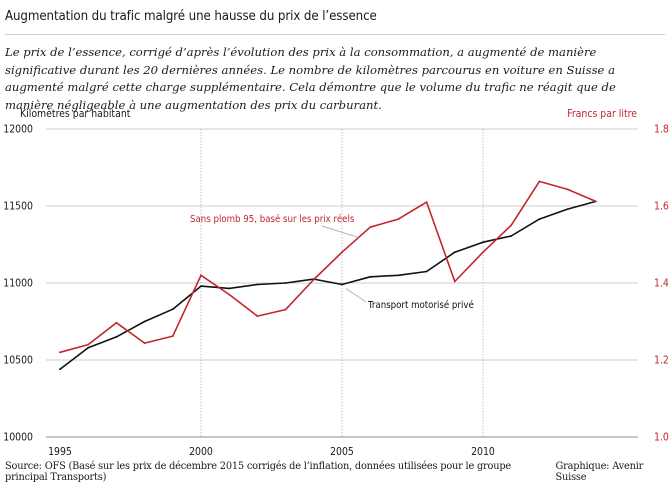 The image size is (670, 483). I want to click on x-tick-label: 1995, so click(60, 452).